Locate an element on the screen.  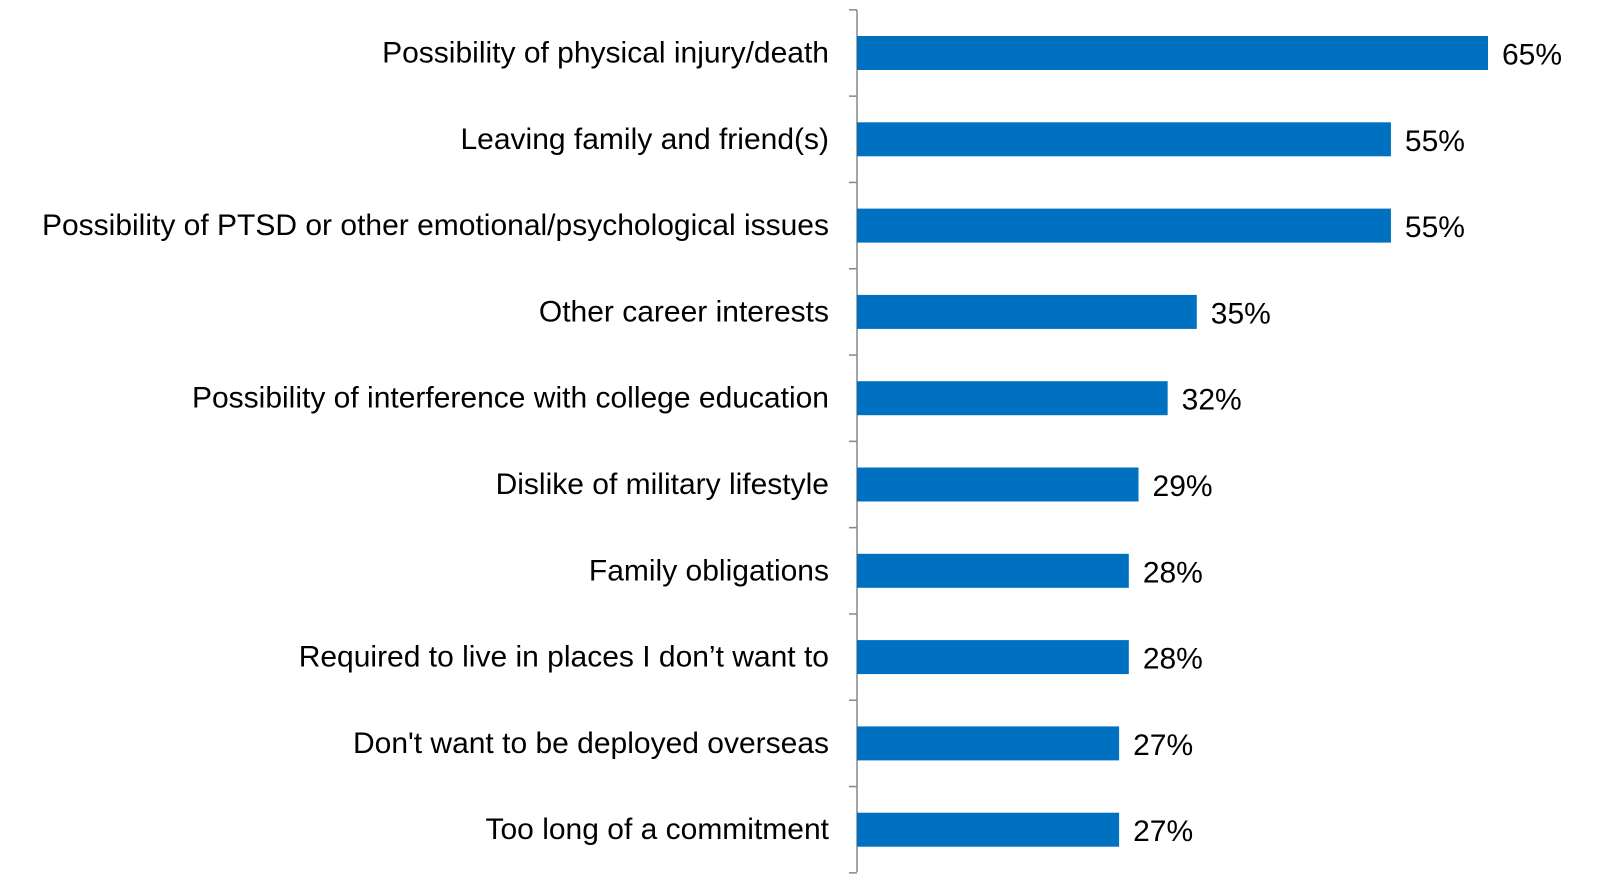
value-label: 65% is located at coordinates (1532, 55).